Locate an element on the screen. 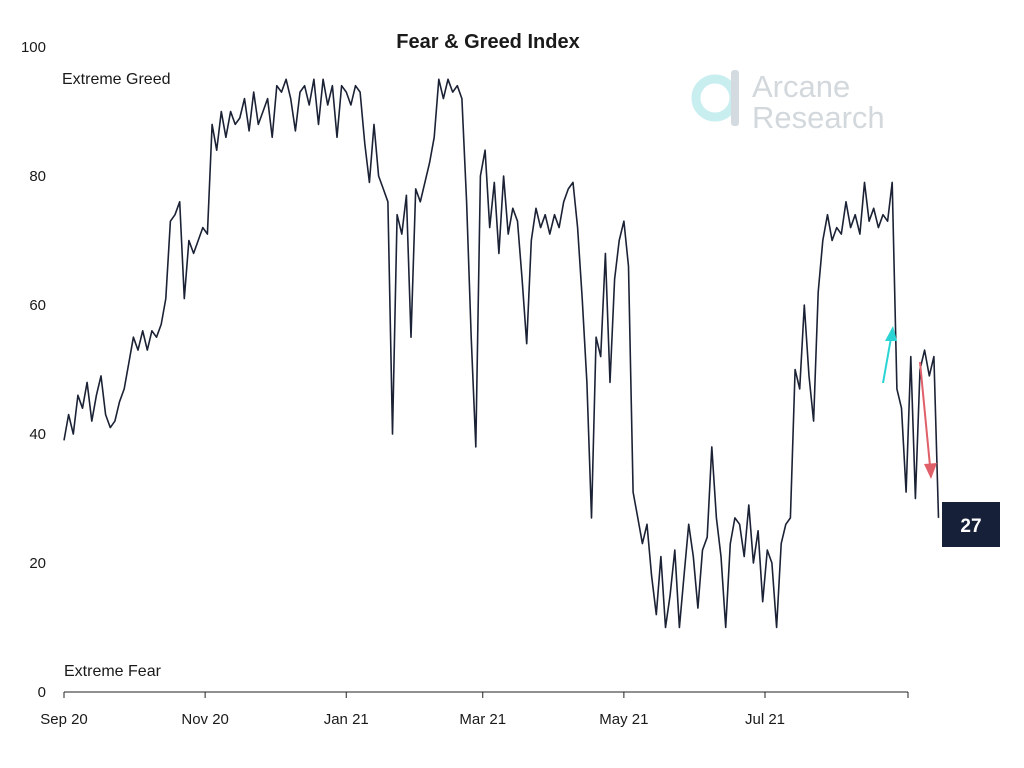 The image size is (1024, 768). y-tick-label: 0 is located at coordinates (42, 692).